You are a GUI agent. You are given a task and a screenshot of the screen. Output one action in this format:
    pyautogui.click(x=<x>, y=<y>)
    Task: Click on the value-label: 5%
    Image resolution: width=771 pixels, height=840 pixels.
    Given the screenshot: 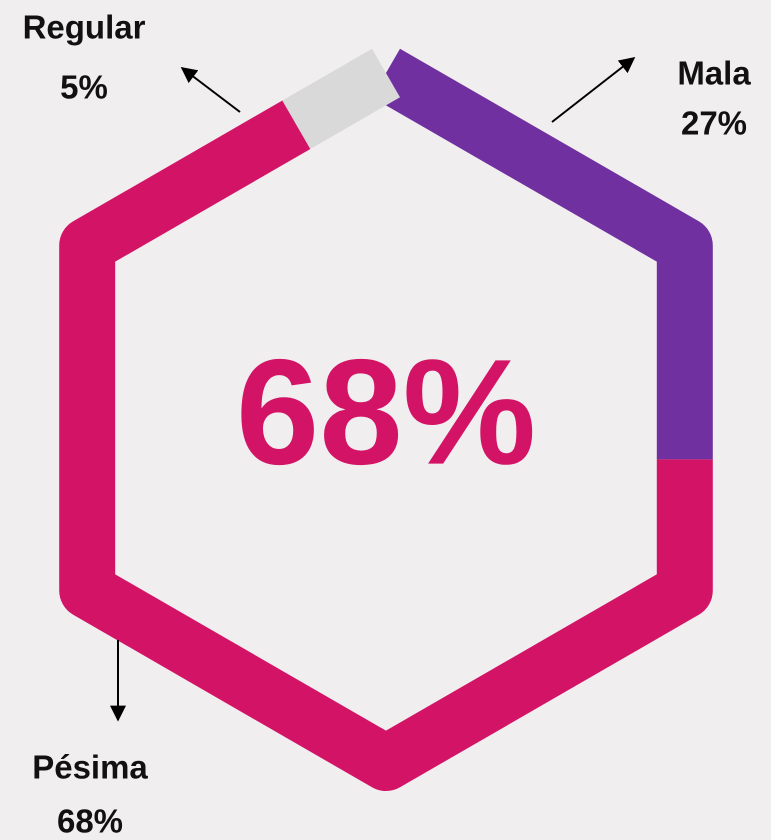 What is the action you would take?
    pyautogui.click(x=84, y=87)
    